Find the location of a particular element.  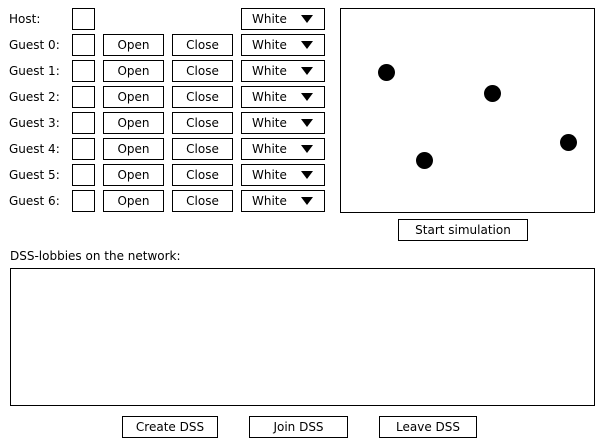

host-color-select: White is located at coordinates (283, 19).